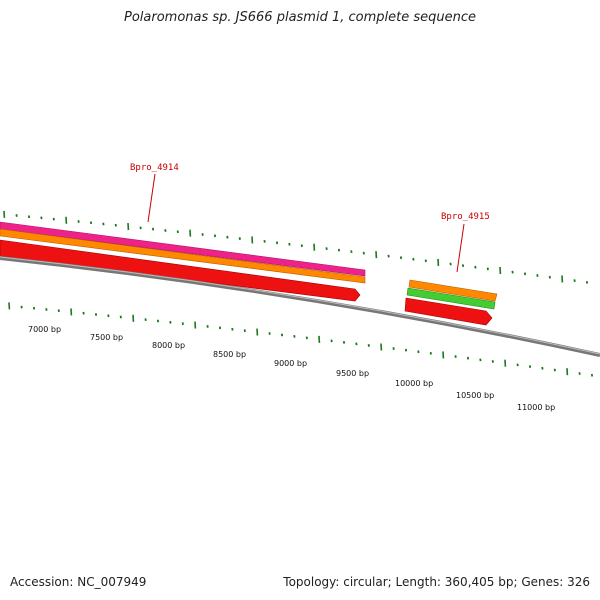 The image size is (600, 600). Describe the element at coordinates (414, 383) in the screenshot. I see `bp-label-10000: 10000 bp` at that location.